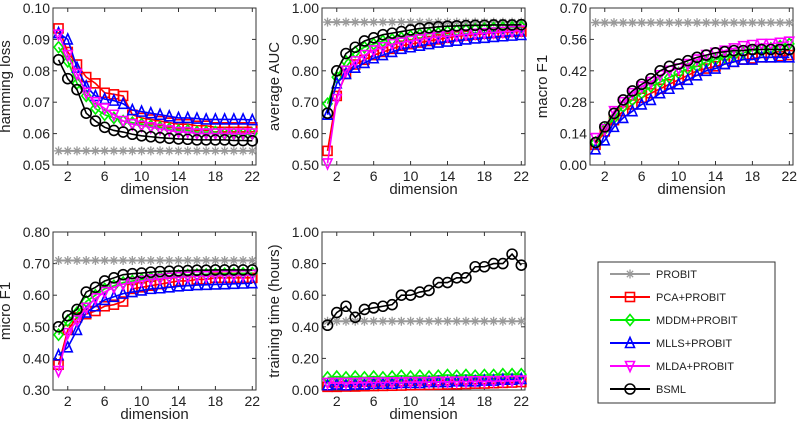 This screenshot has width=800, height=433. What do you see at coordinates (337, 176) in the screenshot?
I see `x-tick-label: 2` at bounding box center [337, 176].